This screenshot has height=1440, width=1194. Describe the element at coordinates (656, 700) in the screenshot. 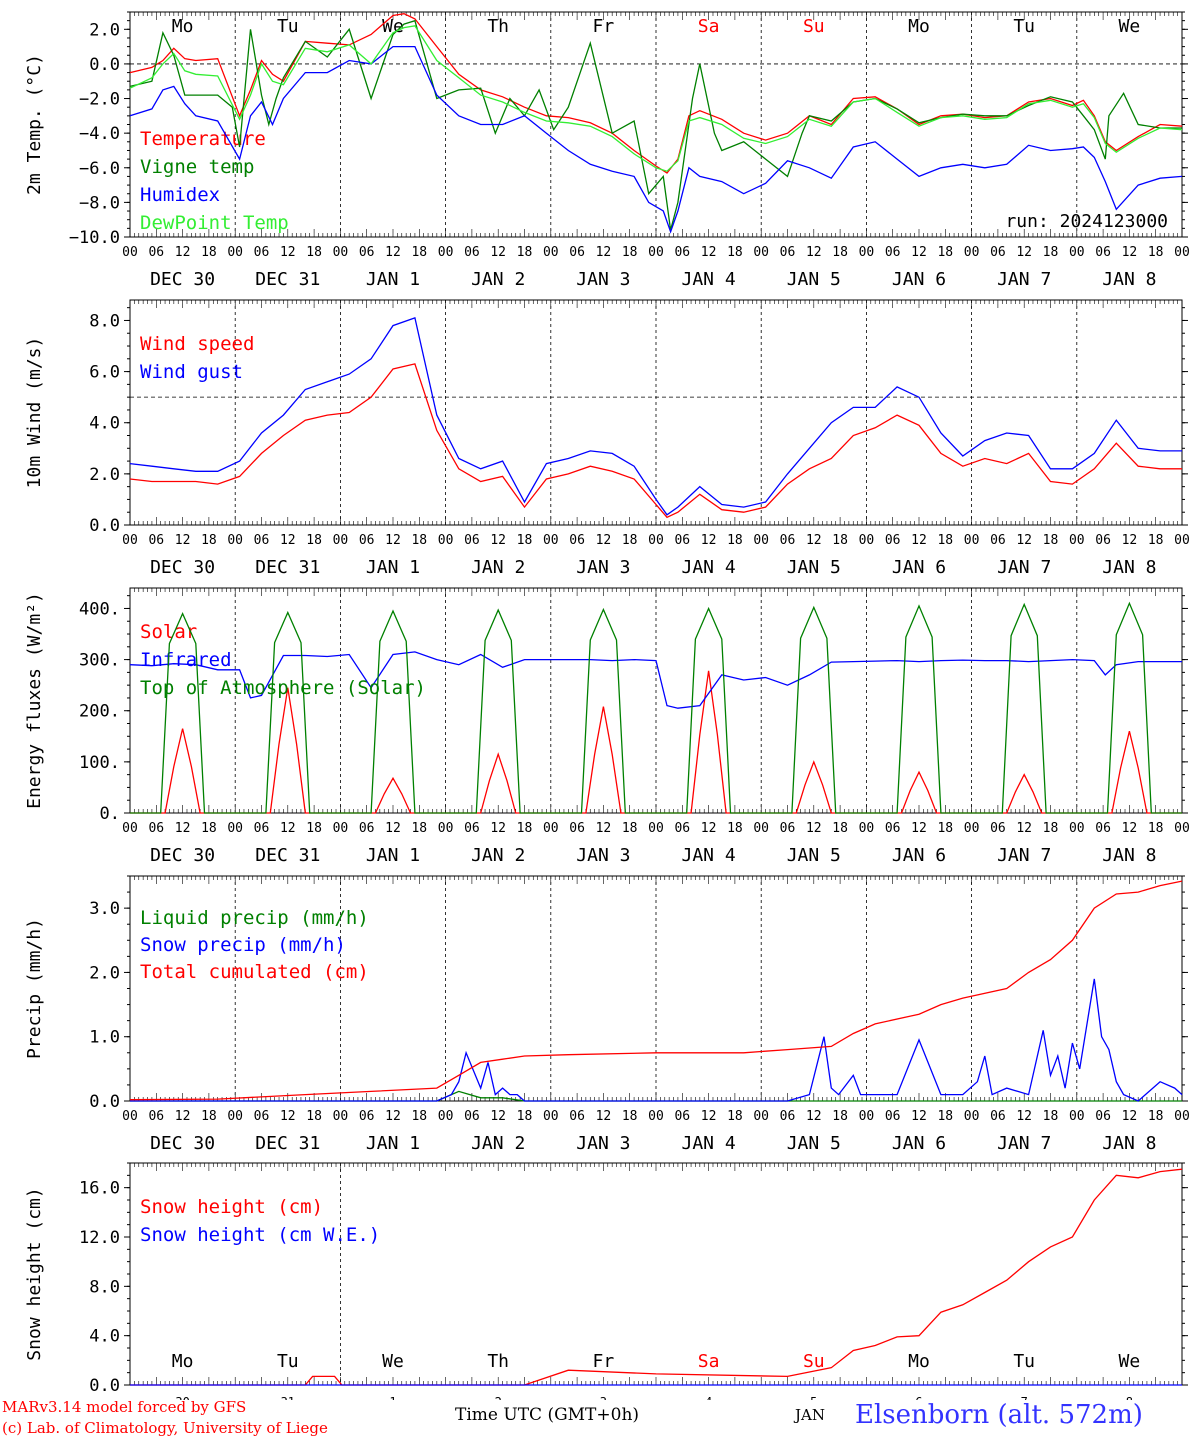

I see `plot-frame` at that location.